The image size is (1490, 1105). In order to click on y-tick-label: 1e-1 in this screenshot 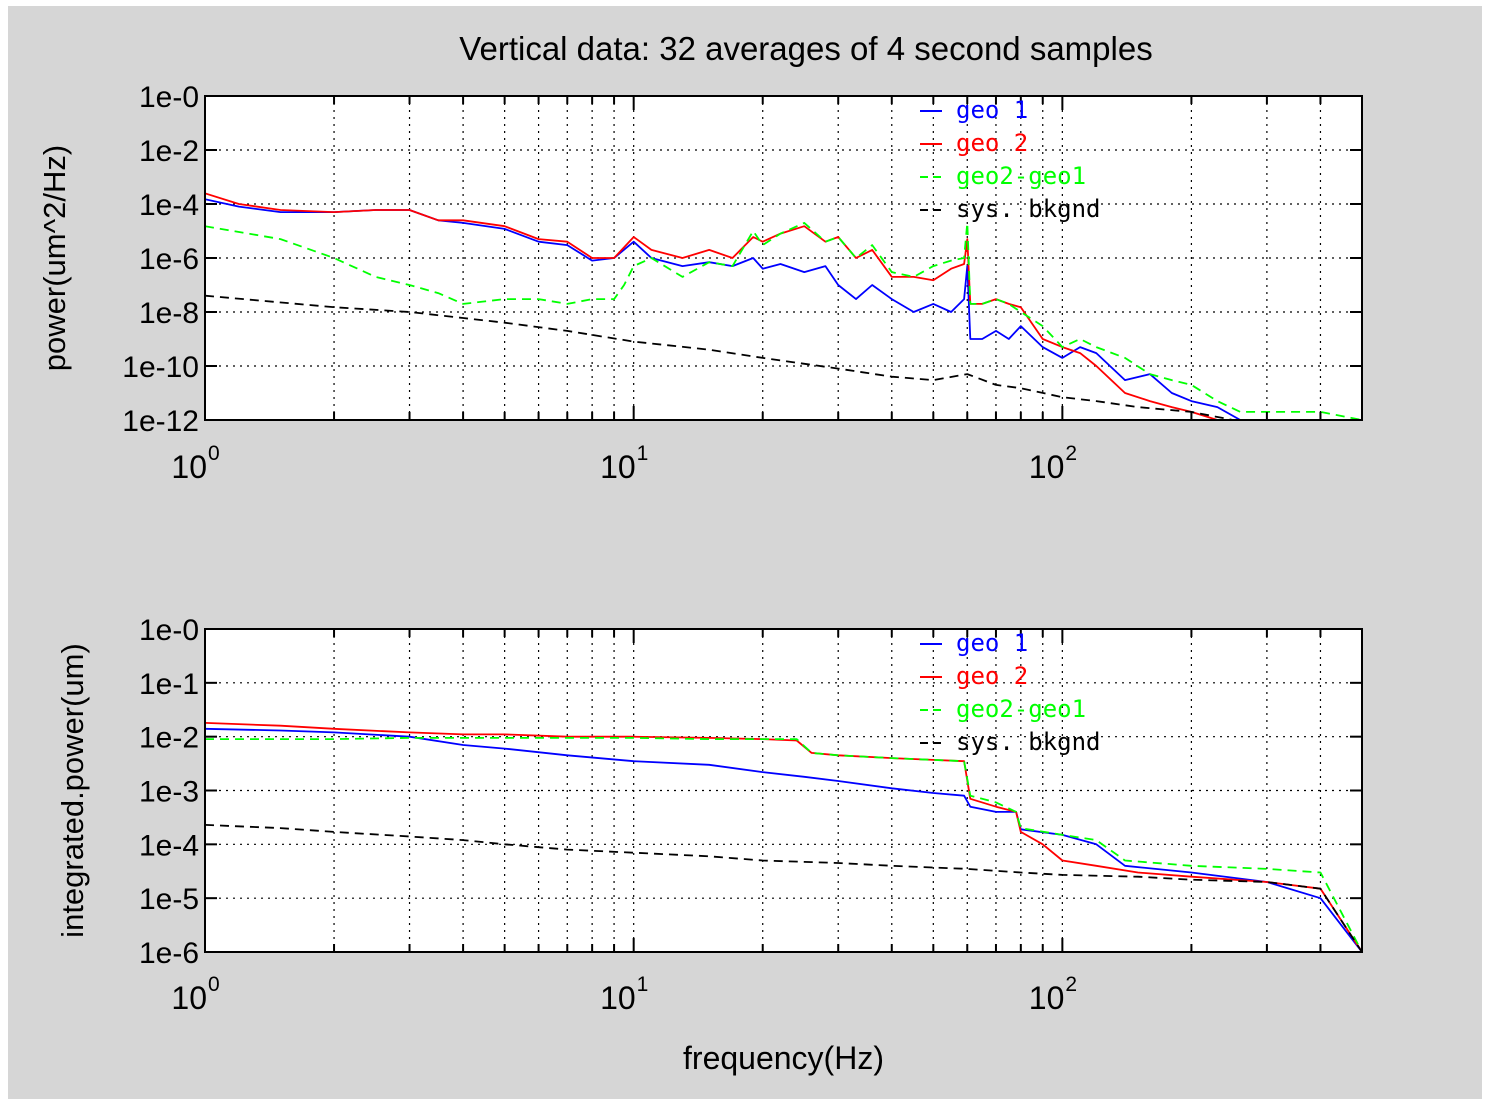, I will do `click(169, 684)`.